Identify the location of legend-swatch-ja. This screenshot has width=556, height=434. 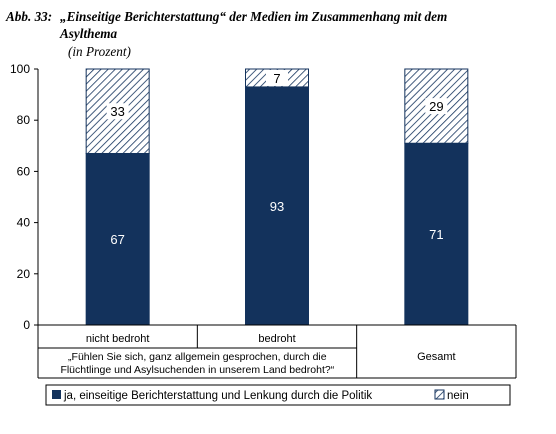
(56, 394).